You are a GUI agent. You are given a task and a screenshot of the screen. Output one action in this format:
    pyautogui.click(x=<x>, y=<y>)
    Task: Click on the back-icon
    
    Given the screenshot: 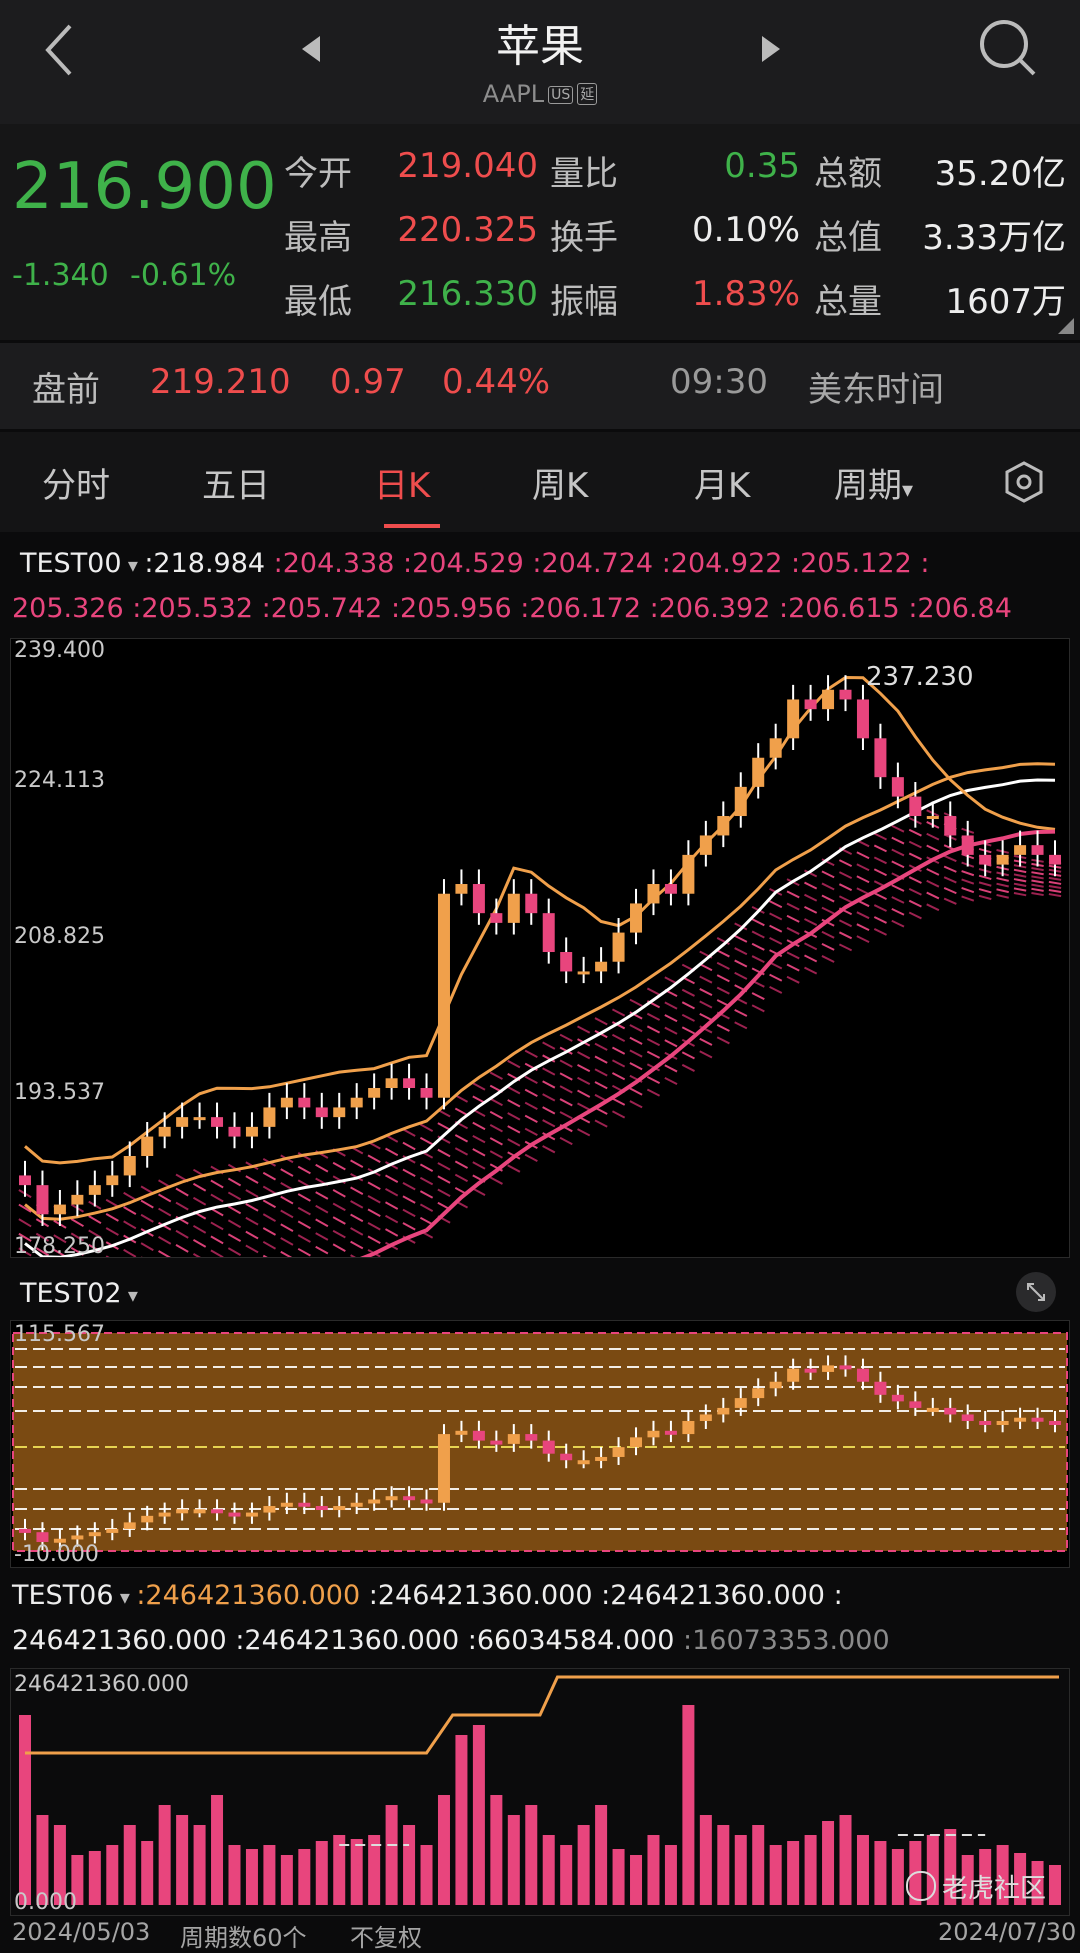 What is the action you would take?
    pyautogui.click(x=60, y=50)
    